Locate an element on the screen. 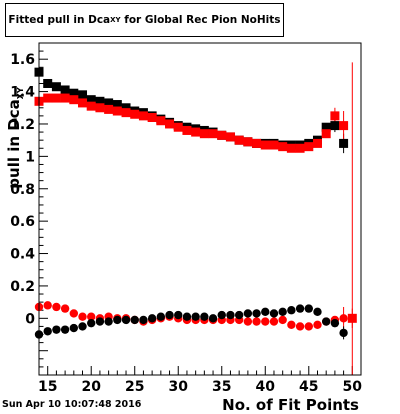  x-axis-label: No. of Fit Points is located at coordinates (290, 405).